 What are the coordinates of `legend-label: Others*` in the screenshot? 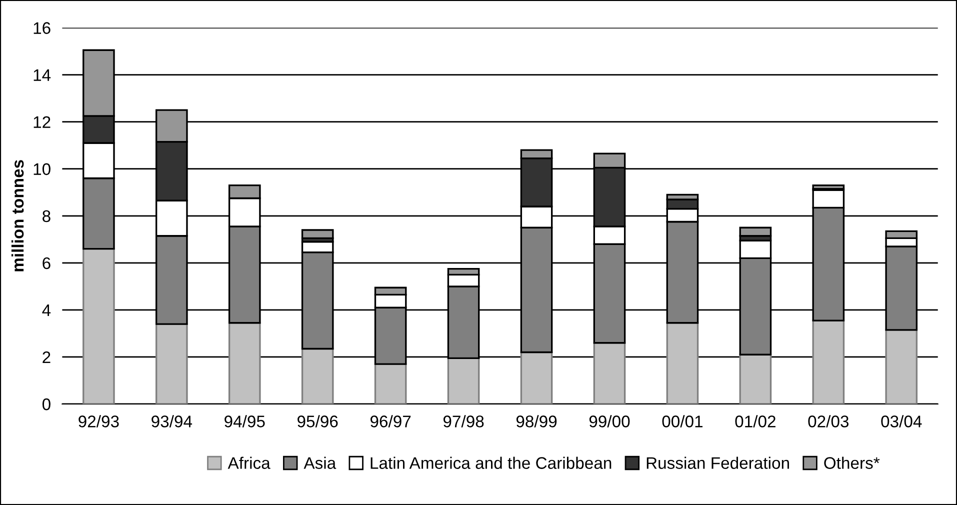 It's located at (852, 462).